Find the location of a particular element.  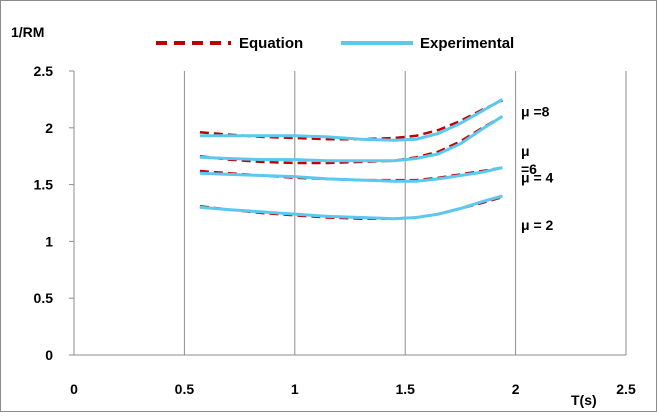

curve-label: μ =8 is located at coordinates (535, 111).